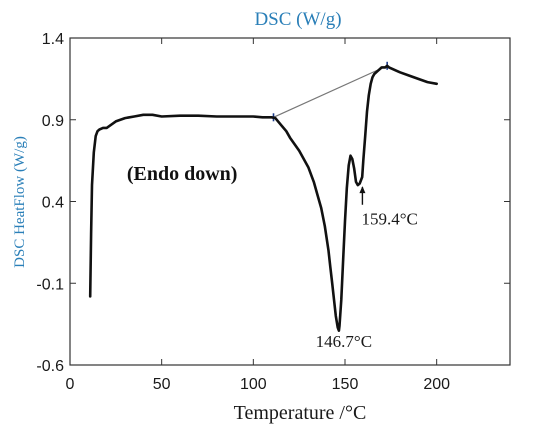 This screenshot has width=550, height=443. What do you see at coordinates (53, 39) in the screenshot?
I see `y-tick-label: 1.4` at bounding box center [53, 39].